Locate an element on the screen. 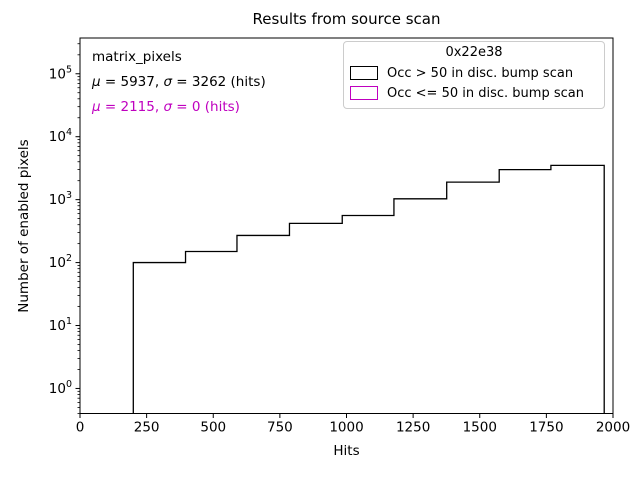 This screenshot has width=640, height=480. legend-entry: Occ <= 50 in disc. bump scan is located at coordinates (474, 93).